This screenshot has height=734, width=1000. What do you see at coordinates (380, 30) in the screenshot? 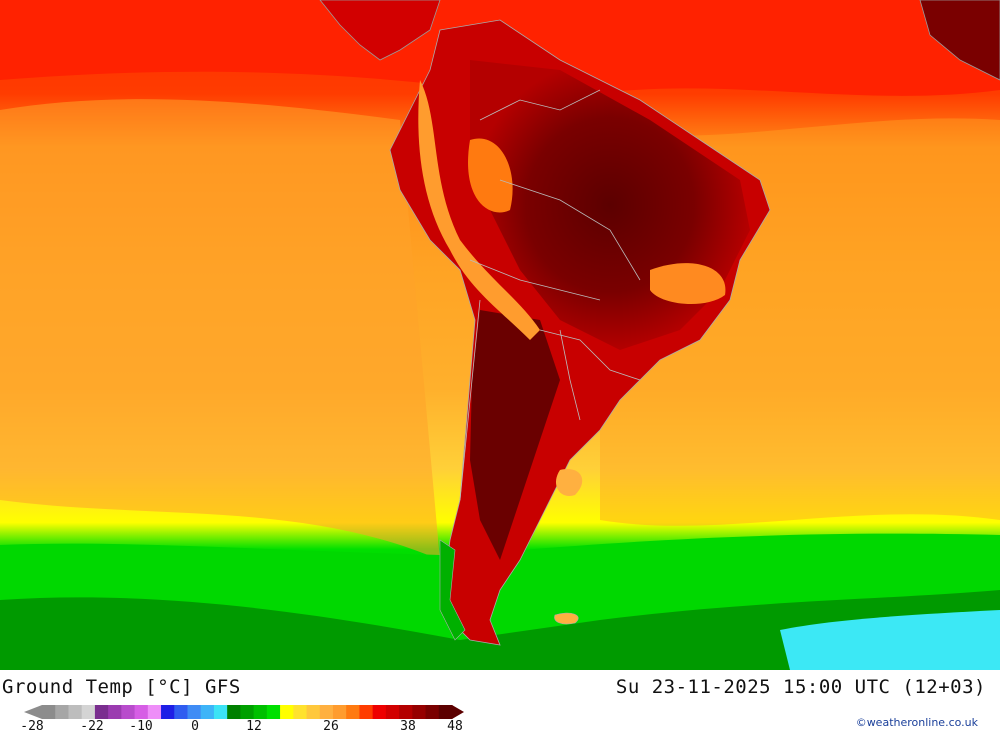
I see `central-america` at bounding box center [380, 30].